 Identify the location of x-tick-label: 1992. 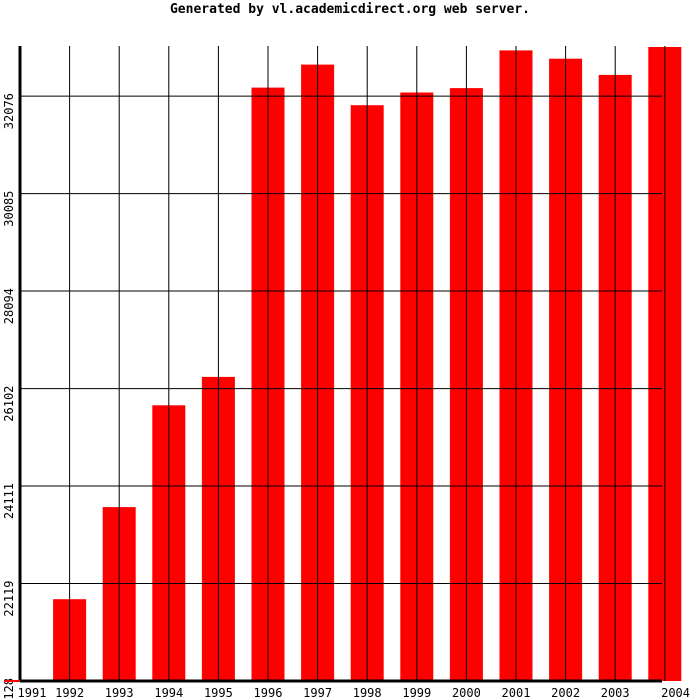
(69, 693).